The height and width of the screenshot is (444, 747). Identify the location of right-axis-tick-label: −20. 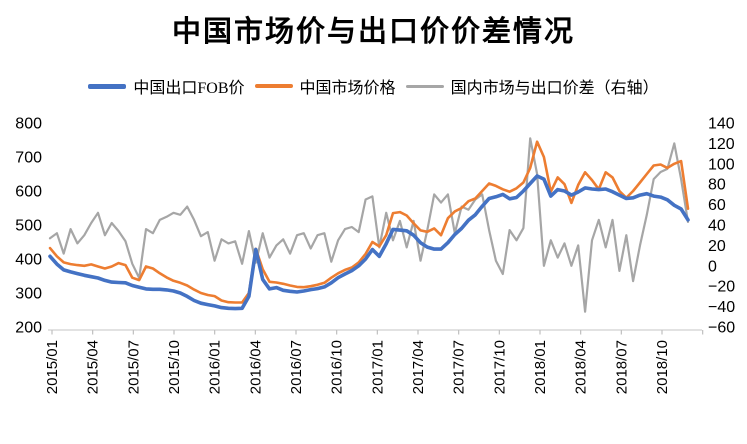
(721, 287).